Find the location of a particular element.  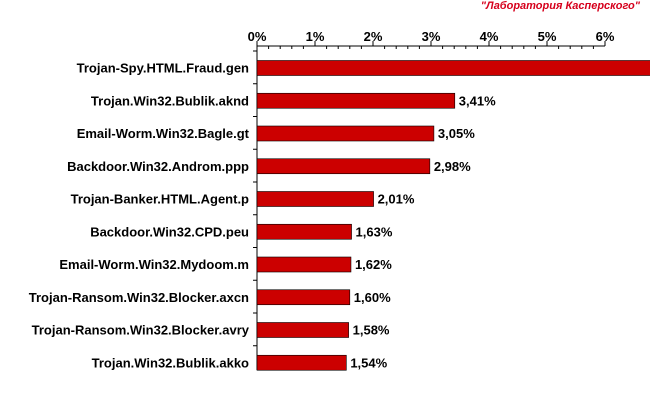

value-label: 1,54% is located at coordinates (368, 362).